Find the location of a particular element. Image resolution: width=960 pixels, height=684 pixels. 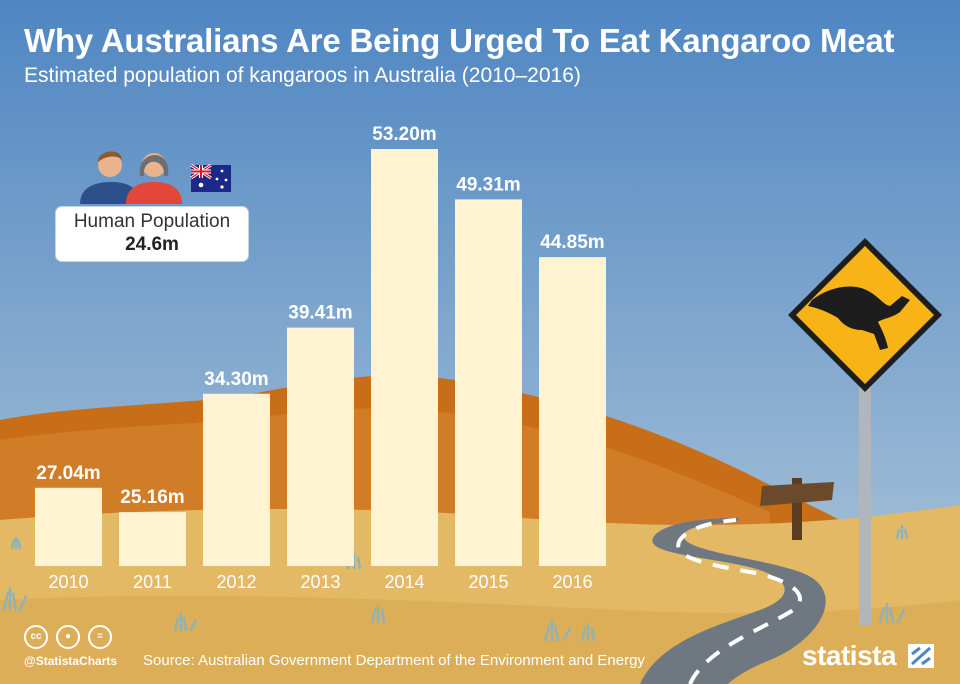

statista-brand: statista is located at coordinates (849, 655).